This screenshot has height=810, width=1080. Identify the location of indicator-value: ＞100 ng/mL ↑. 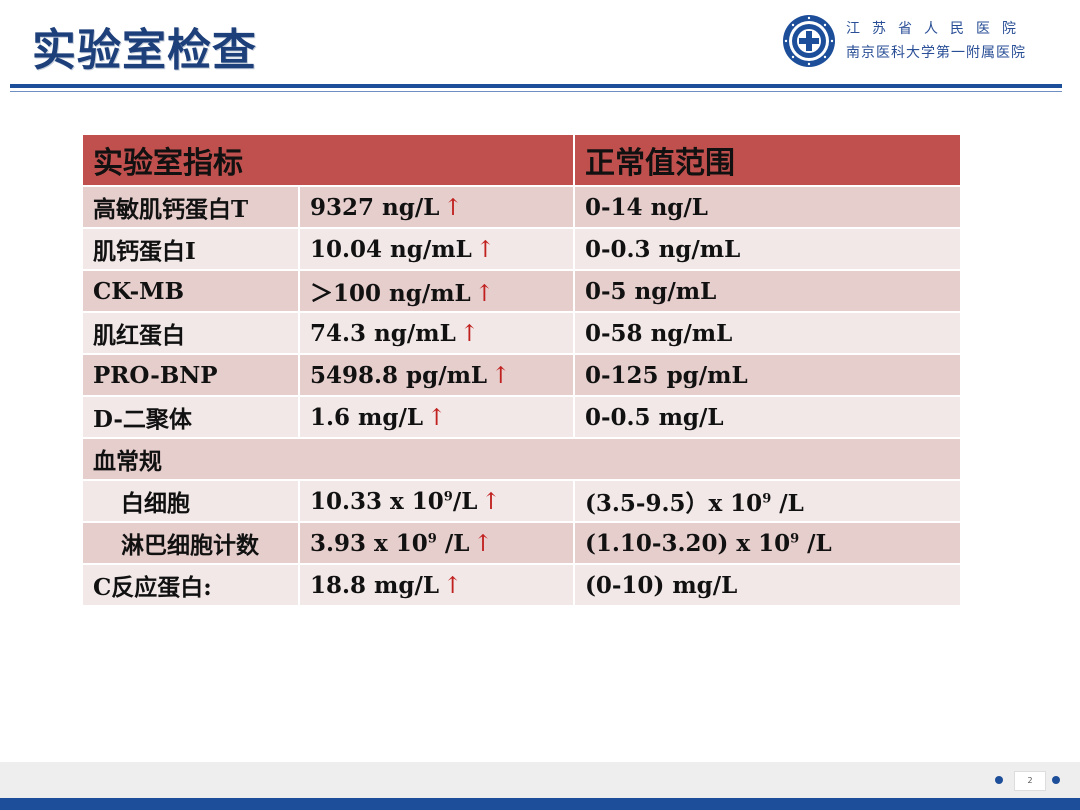
(436, 291).